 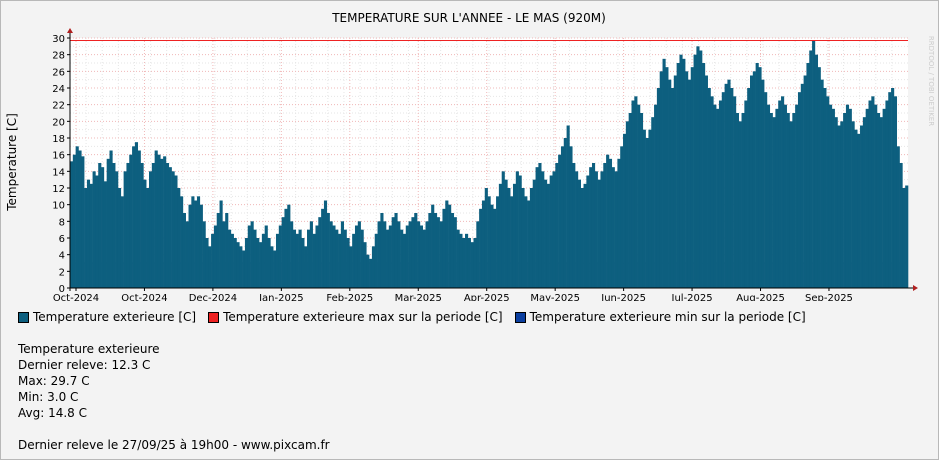 What do you see at coordinates (58, 89) in the screenshot?
I see `y-tick-label: 24` at bounding box center [58, 89].